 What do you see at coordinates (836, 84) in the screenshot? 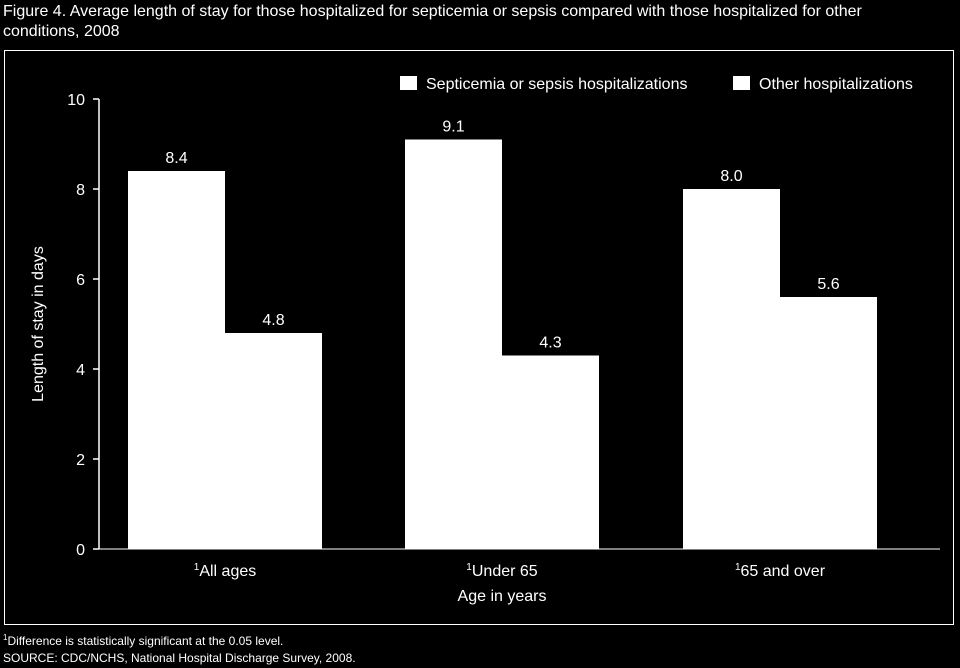
I see `legend-label: Other hospitalizations` at bounding box center [836, 84].